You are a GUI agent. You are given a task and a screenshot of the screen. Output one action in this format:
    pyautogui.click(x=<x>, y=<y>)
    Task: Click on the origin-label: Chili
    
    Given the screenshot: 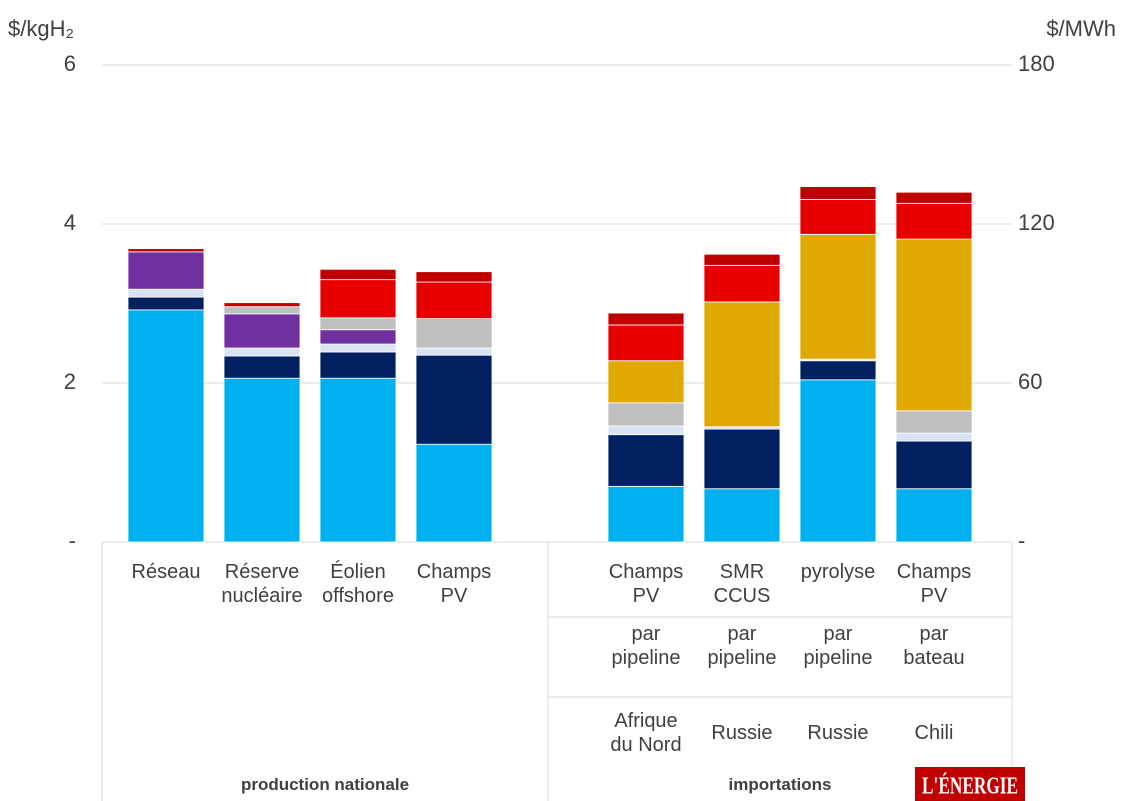 What is the action you would take?
    pyautogui.click(x=934, y=733)
    